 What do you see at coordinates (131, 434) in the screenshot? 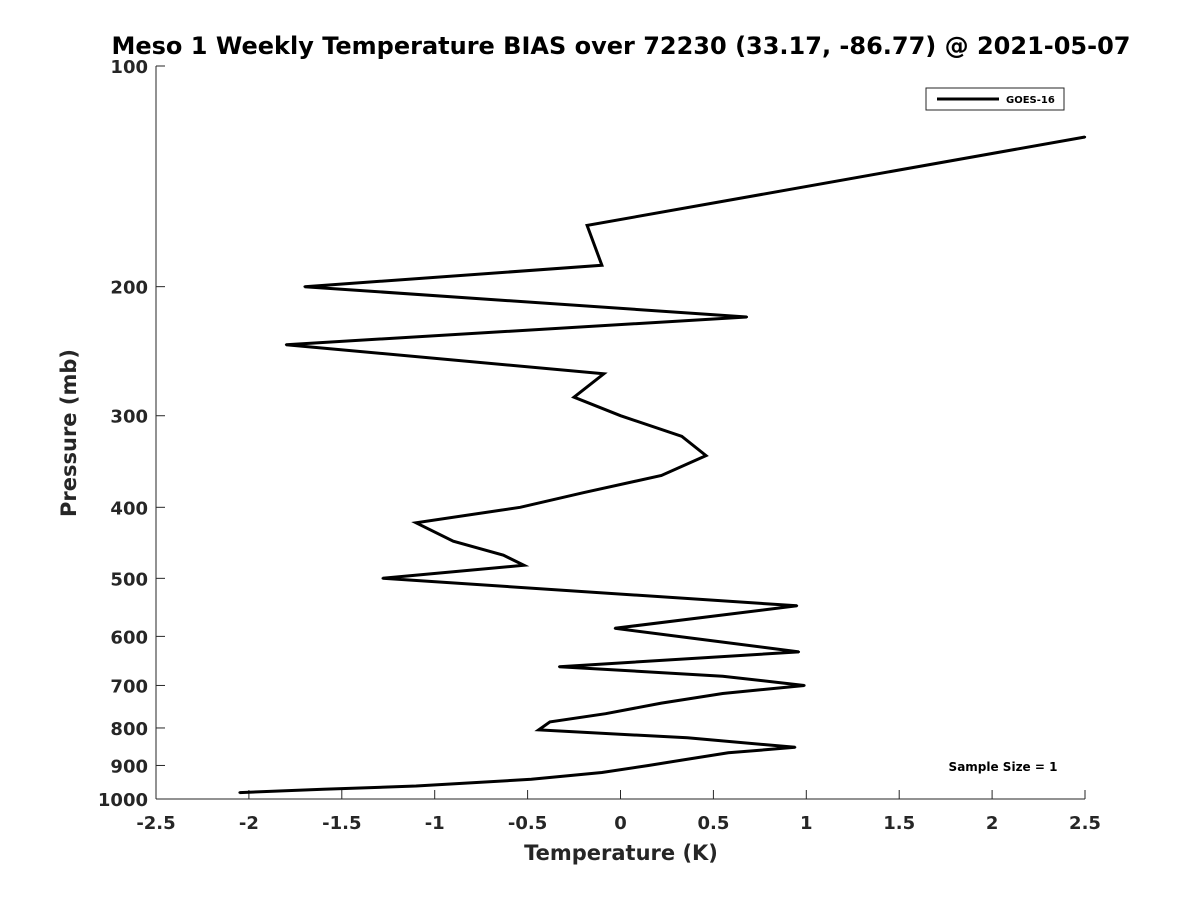
I see `y-ticks: 100 200 300 400 500 600 700 800 900 1000` at bounding box center [131, 434].